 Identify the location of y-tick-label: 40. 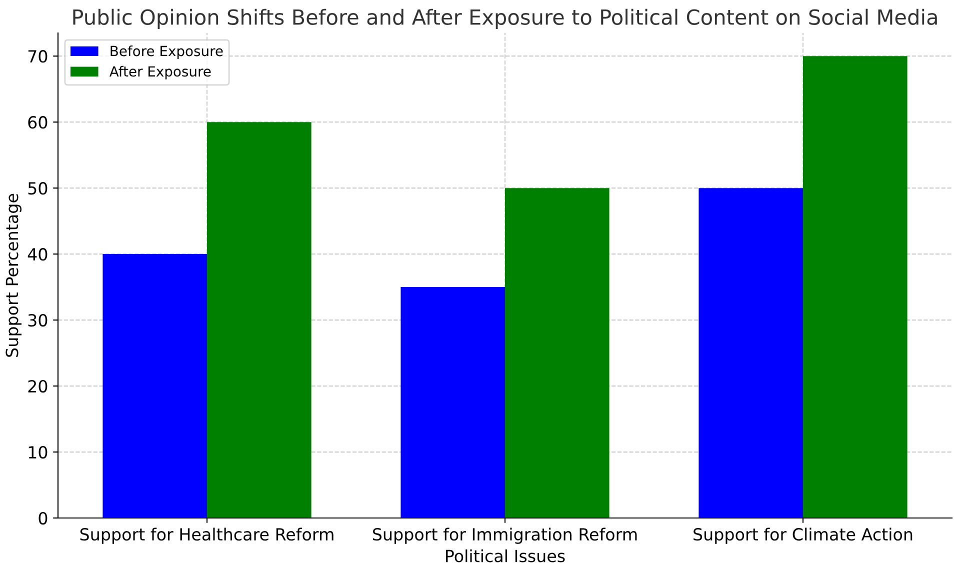
(38, 254).